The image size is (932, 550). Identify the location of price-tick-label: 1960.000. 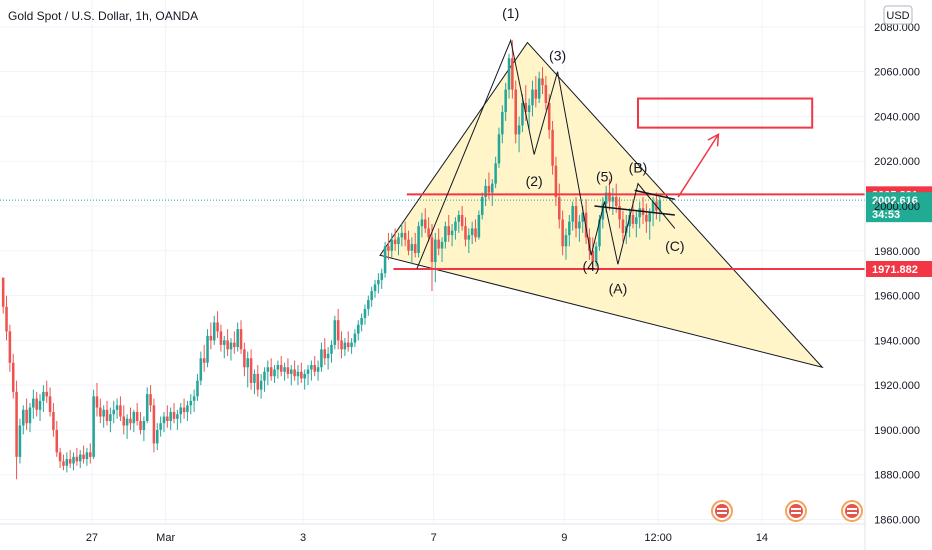
(897, 297).